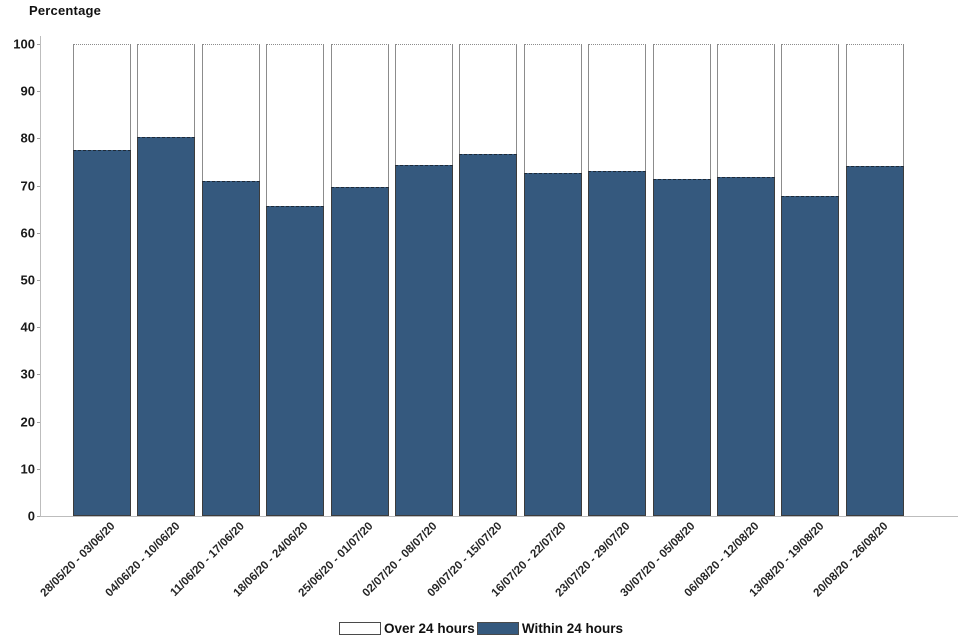 This screenshot has width=960, height=640. Describe the element at coordinates (572, 628) in the screenshot. I see `legend-label: Within 24 hours` at that location.